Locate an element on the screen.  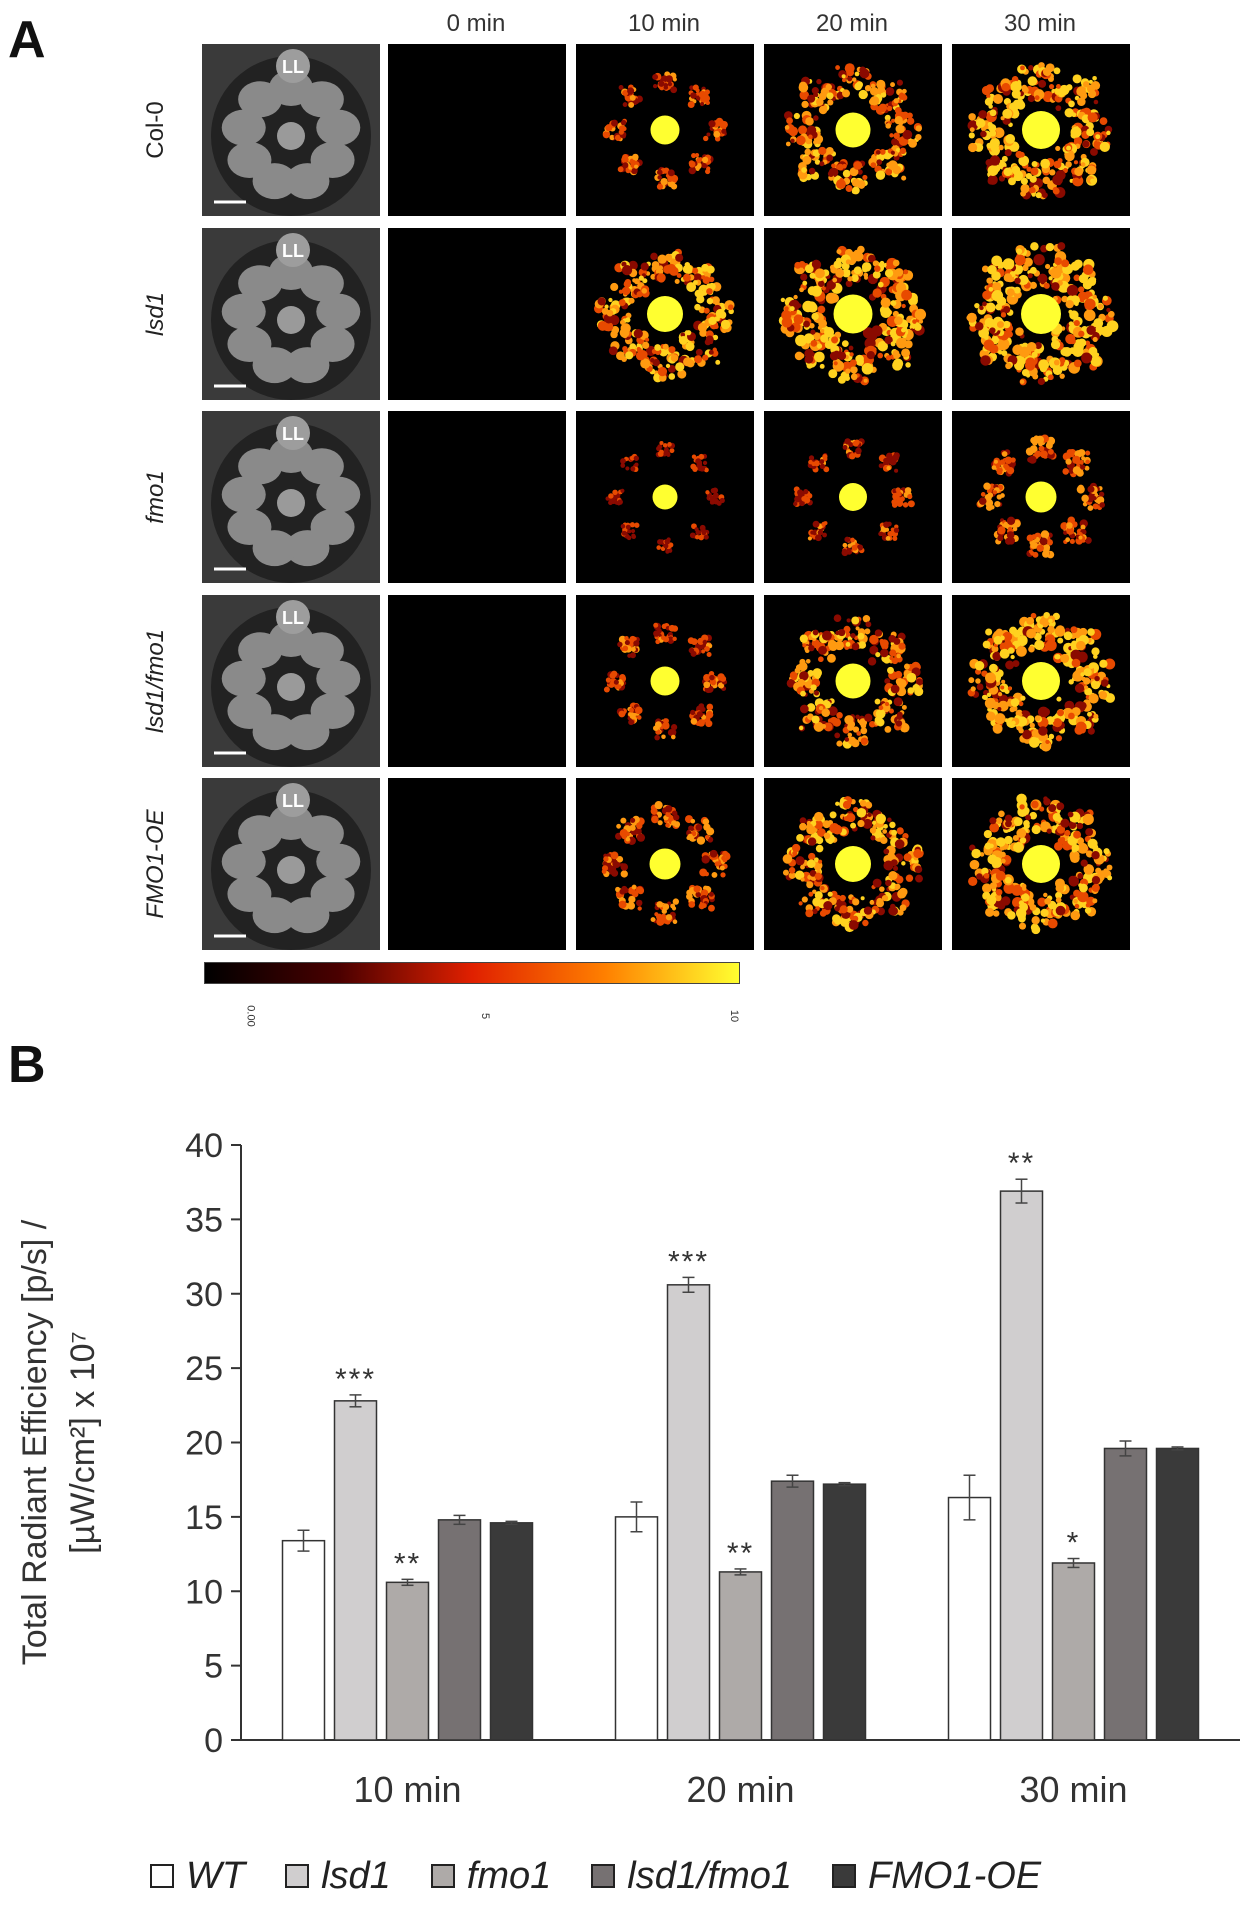
bar is located at coordinates (511, 1631).